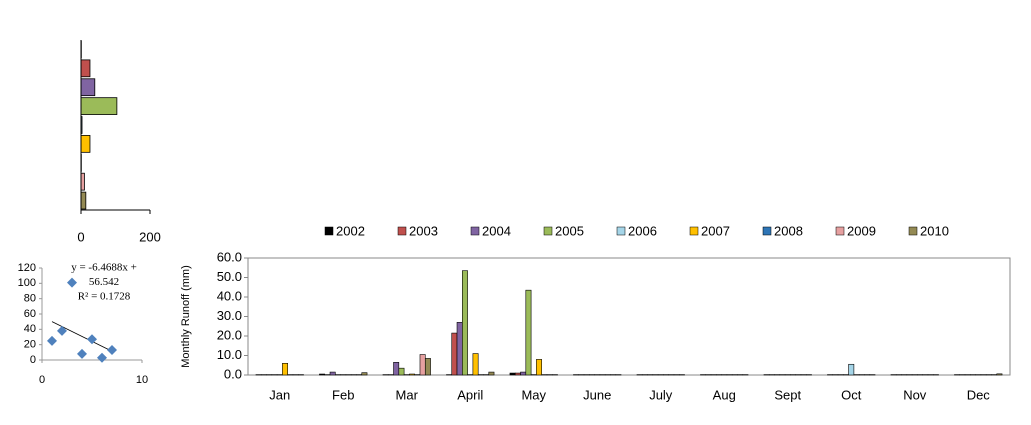 This screenshot has height=425, width=1031. What do you see at coordinates (569, 230) in the screenshot?
I see `legend-label: 2005` at bounding box center [569, 230].